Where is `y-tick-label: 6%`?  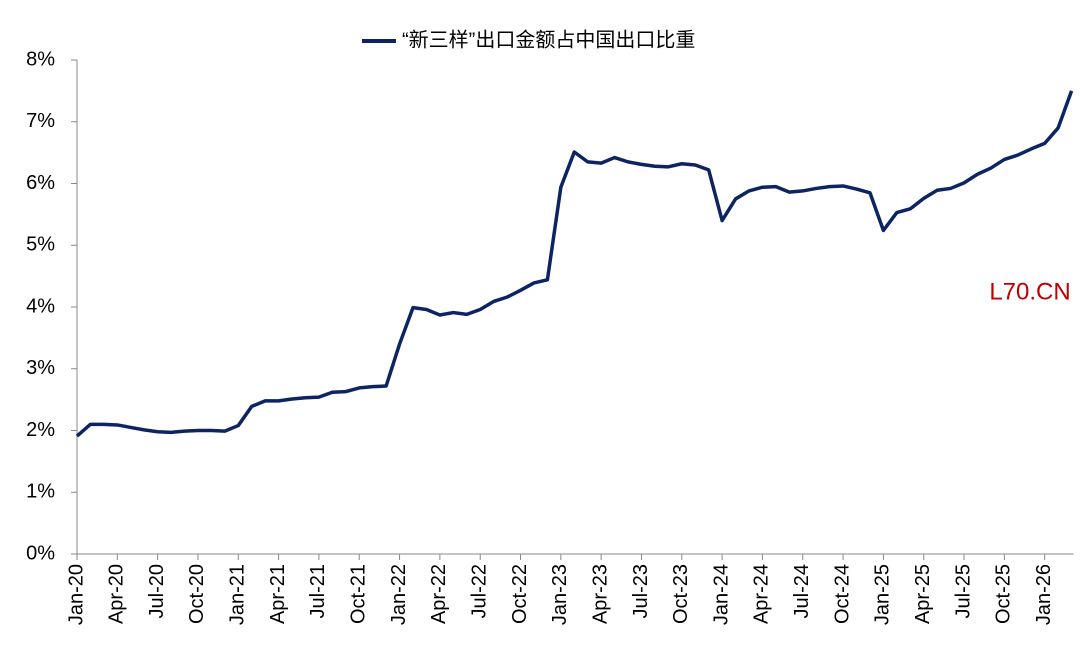
y-tick-label: 6% is located at coordinates (40, 183).